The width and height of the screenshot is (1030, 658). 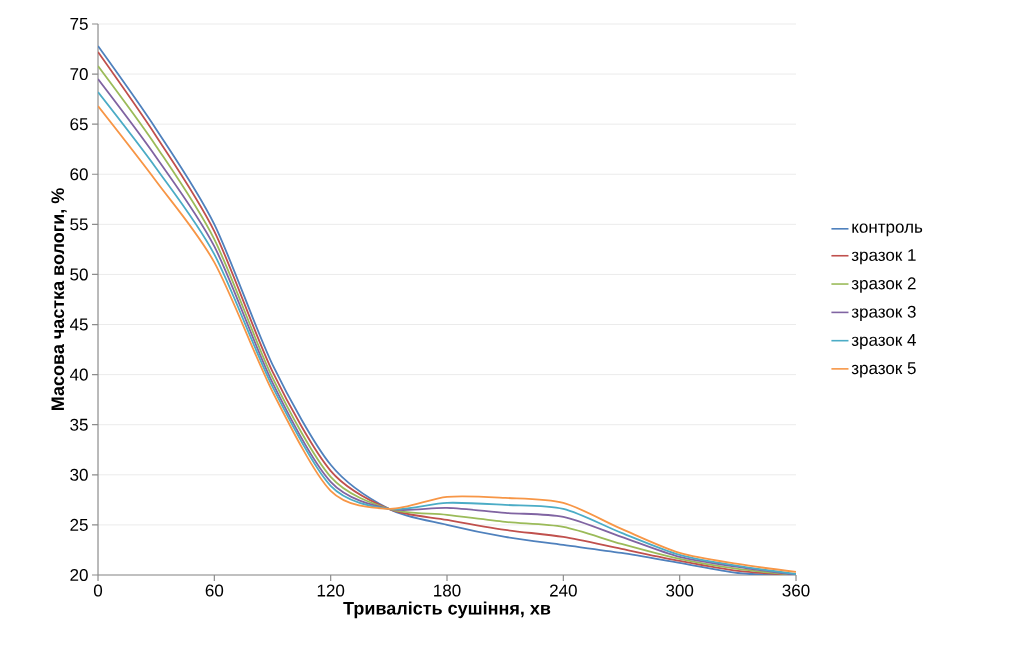 I want to click on y-tick-label: 45, so click(x=78, y=324).